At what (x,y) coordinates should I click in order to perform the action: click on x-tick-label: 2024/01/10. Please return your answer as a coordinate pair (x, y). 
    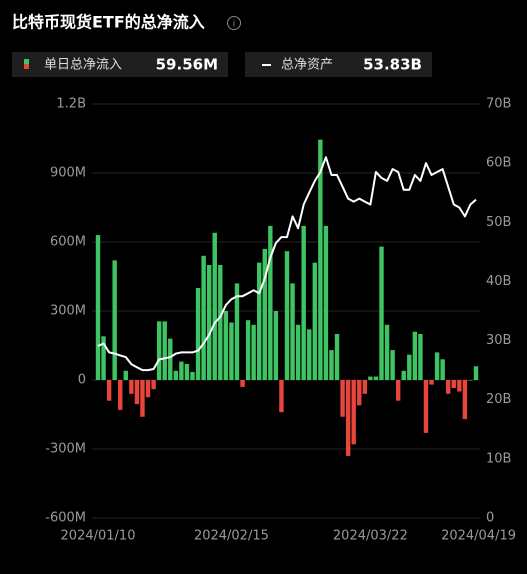
    Looking at the image, I should click on (98, 536).